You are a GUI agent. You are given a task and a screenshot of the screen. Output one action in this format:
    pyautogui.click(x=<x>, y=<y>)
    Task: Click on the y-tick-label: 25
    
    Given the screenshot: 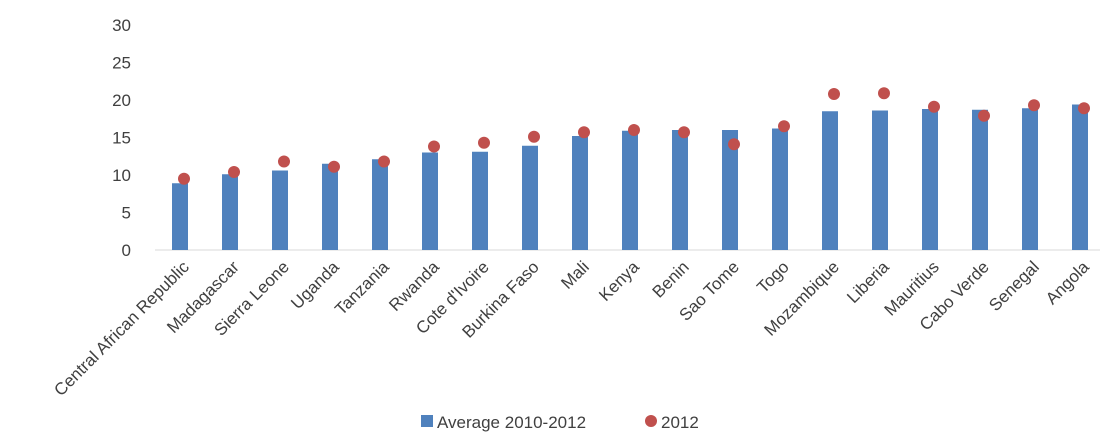 What is the action you would take?
    pyautogui.click(x=121, y=63)
    